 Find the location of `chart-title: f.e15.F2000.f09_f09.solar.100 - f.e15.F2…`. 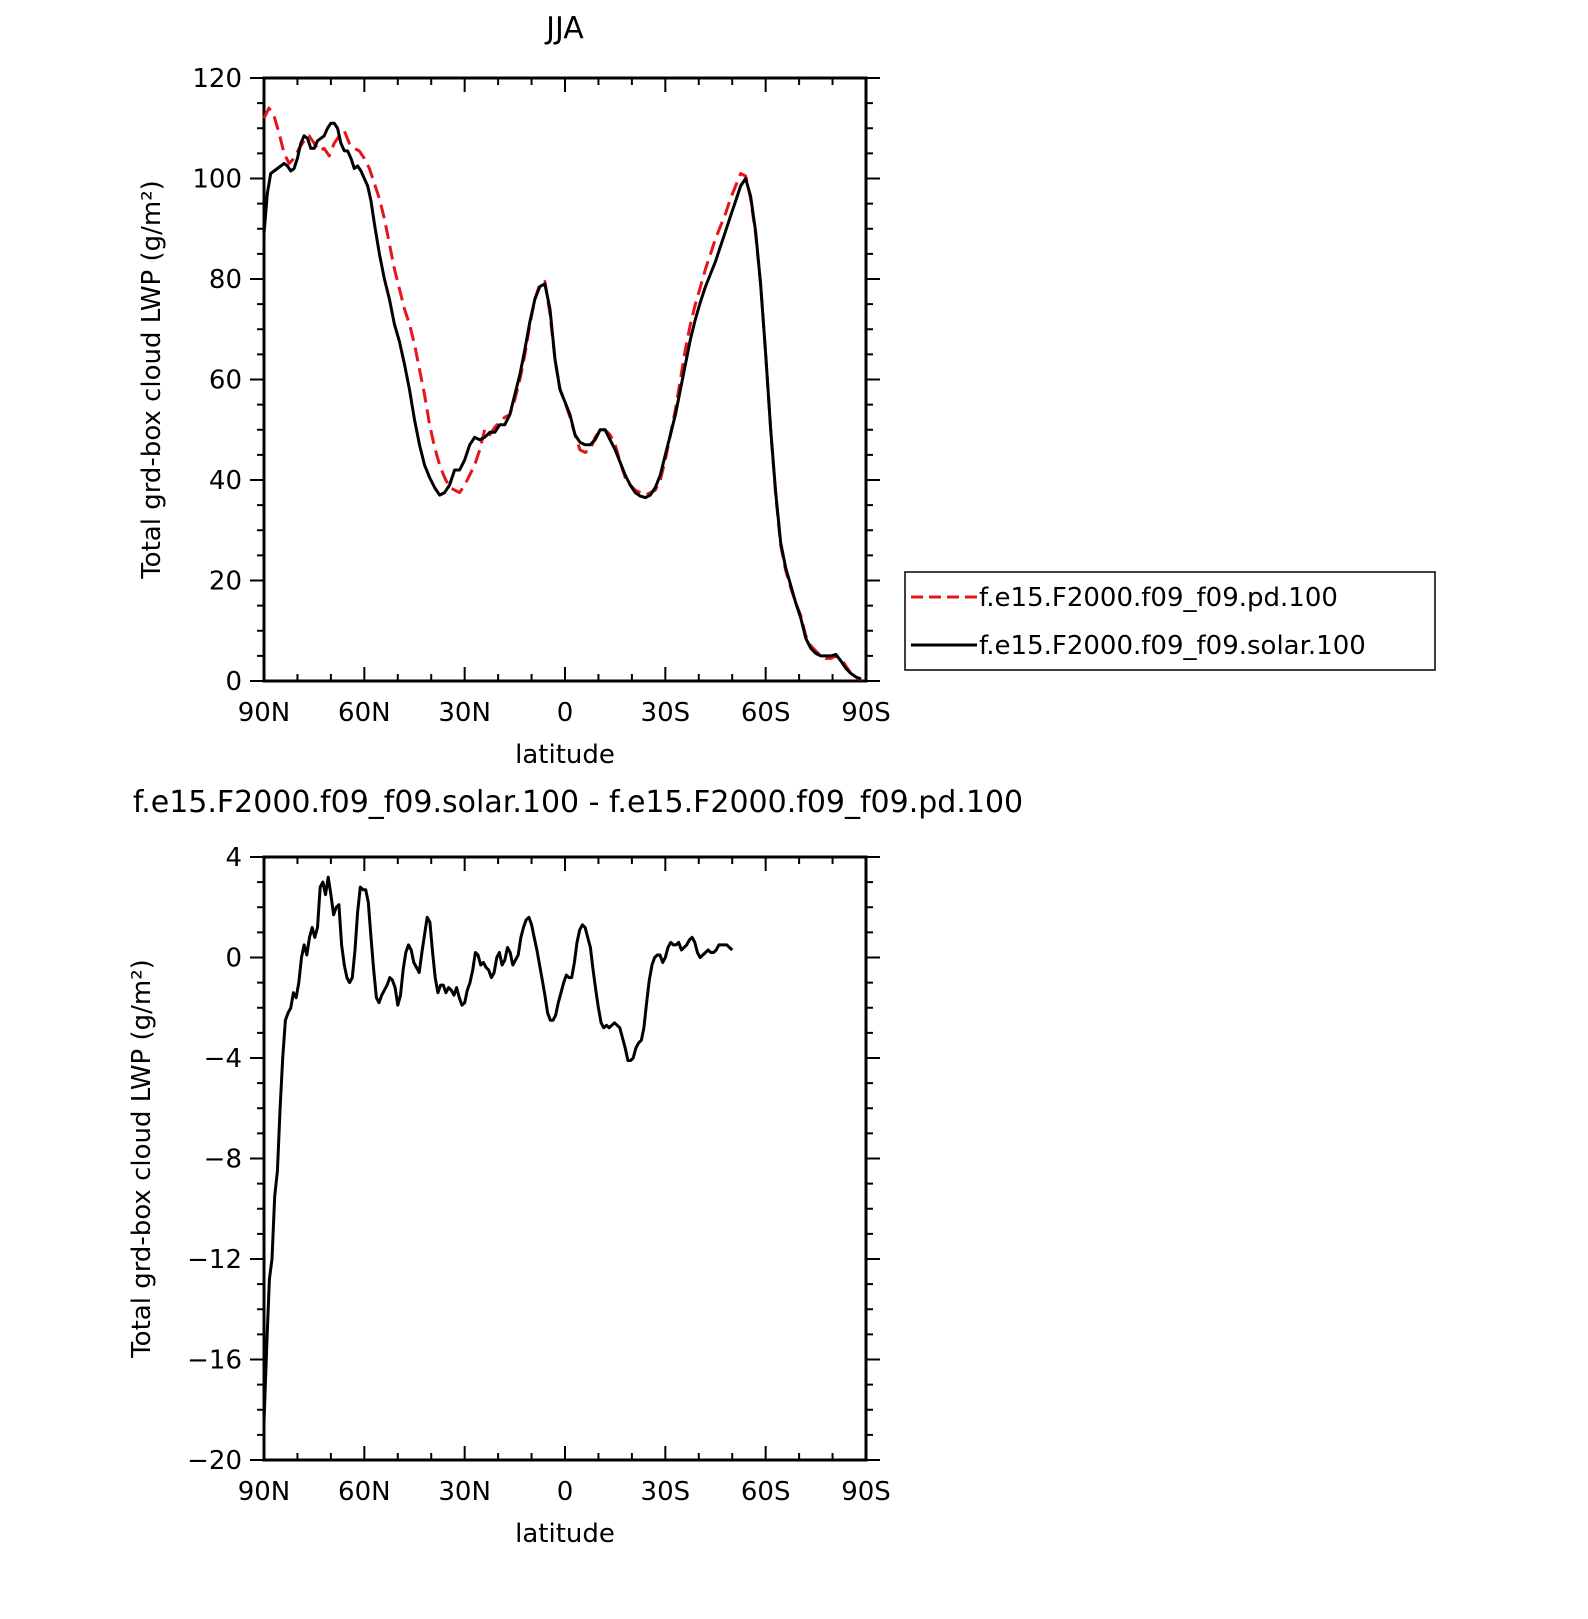

chart-title: f.e15.F2000.f09_f09.solar.100 - f.e15.F2… is located at coordinates (578, 802).